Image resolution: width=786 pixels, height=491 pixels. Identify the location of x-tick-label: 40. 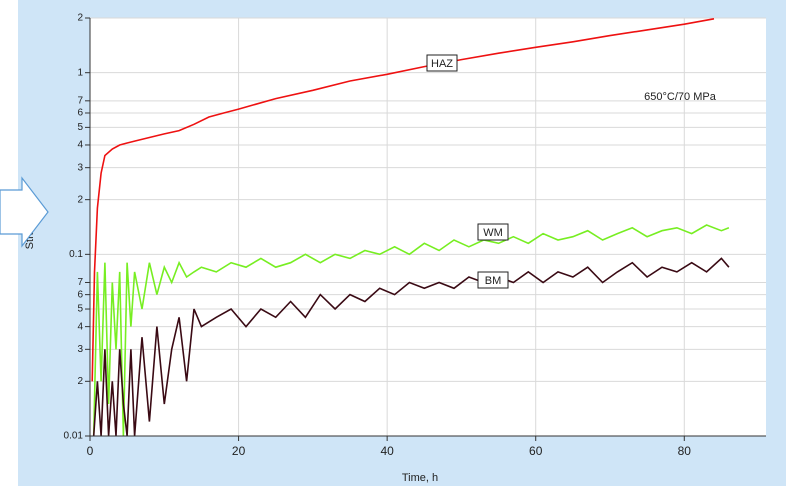
(387, 451).